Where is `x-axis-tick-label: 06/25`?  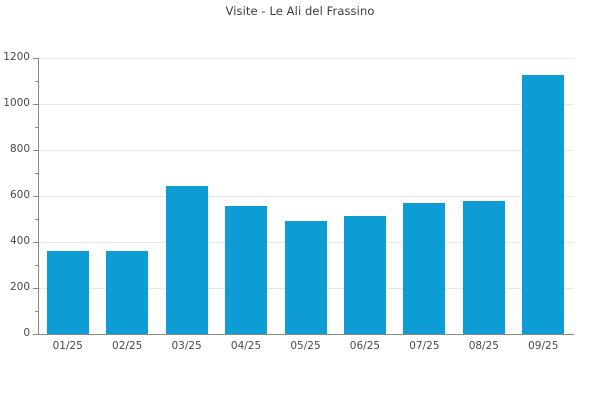
x-axis-tick-label: 06/25 is located at coordinates (365, 346).